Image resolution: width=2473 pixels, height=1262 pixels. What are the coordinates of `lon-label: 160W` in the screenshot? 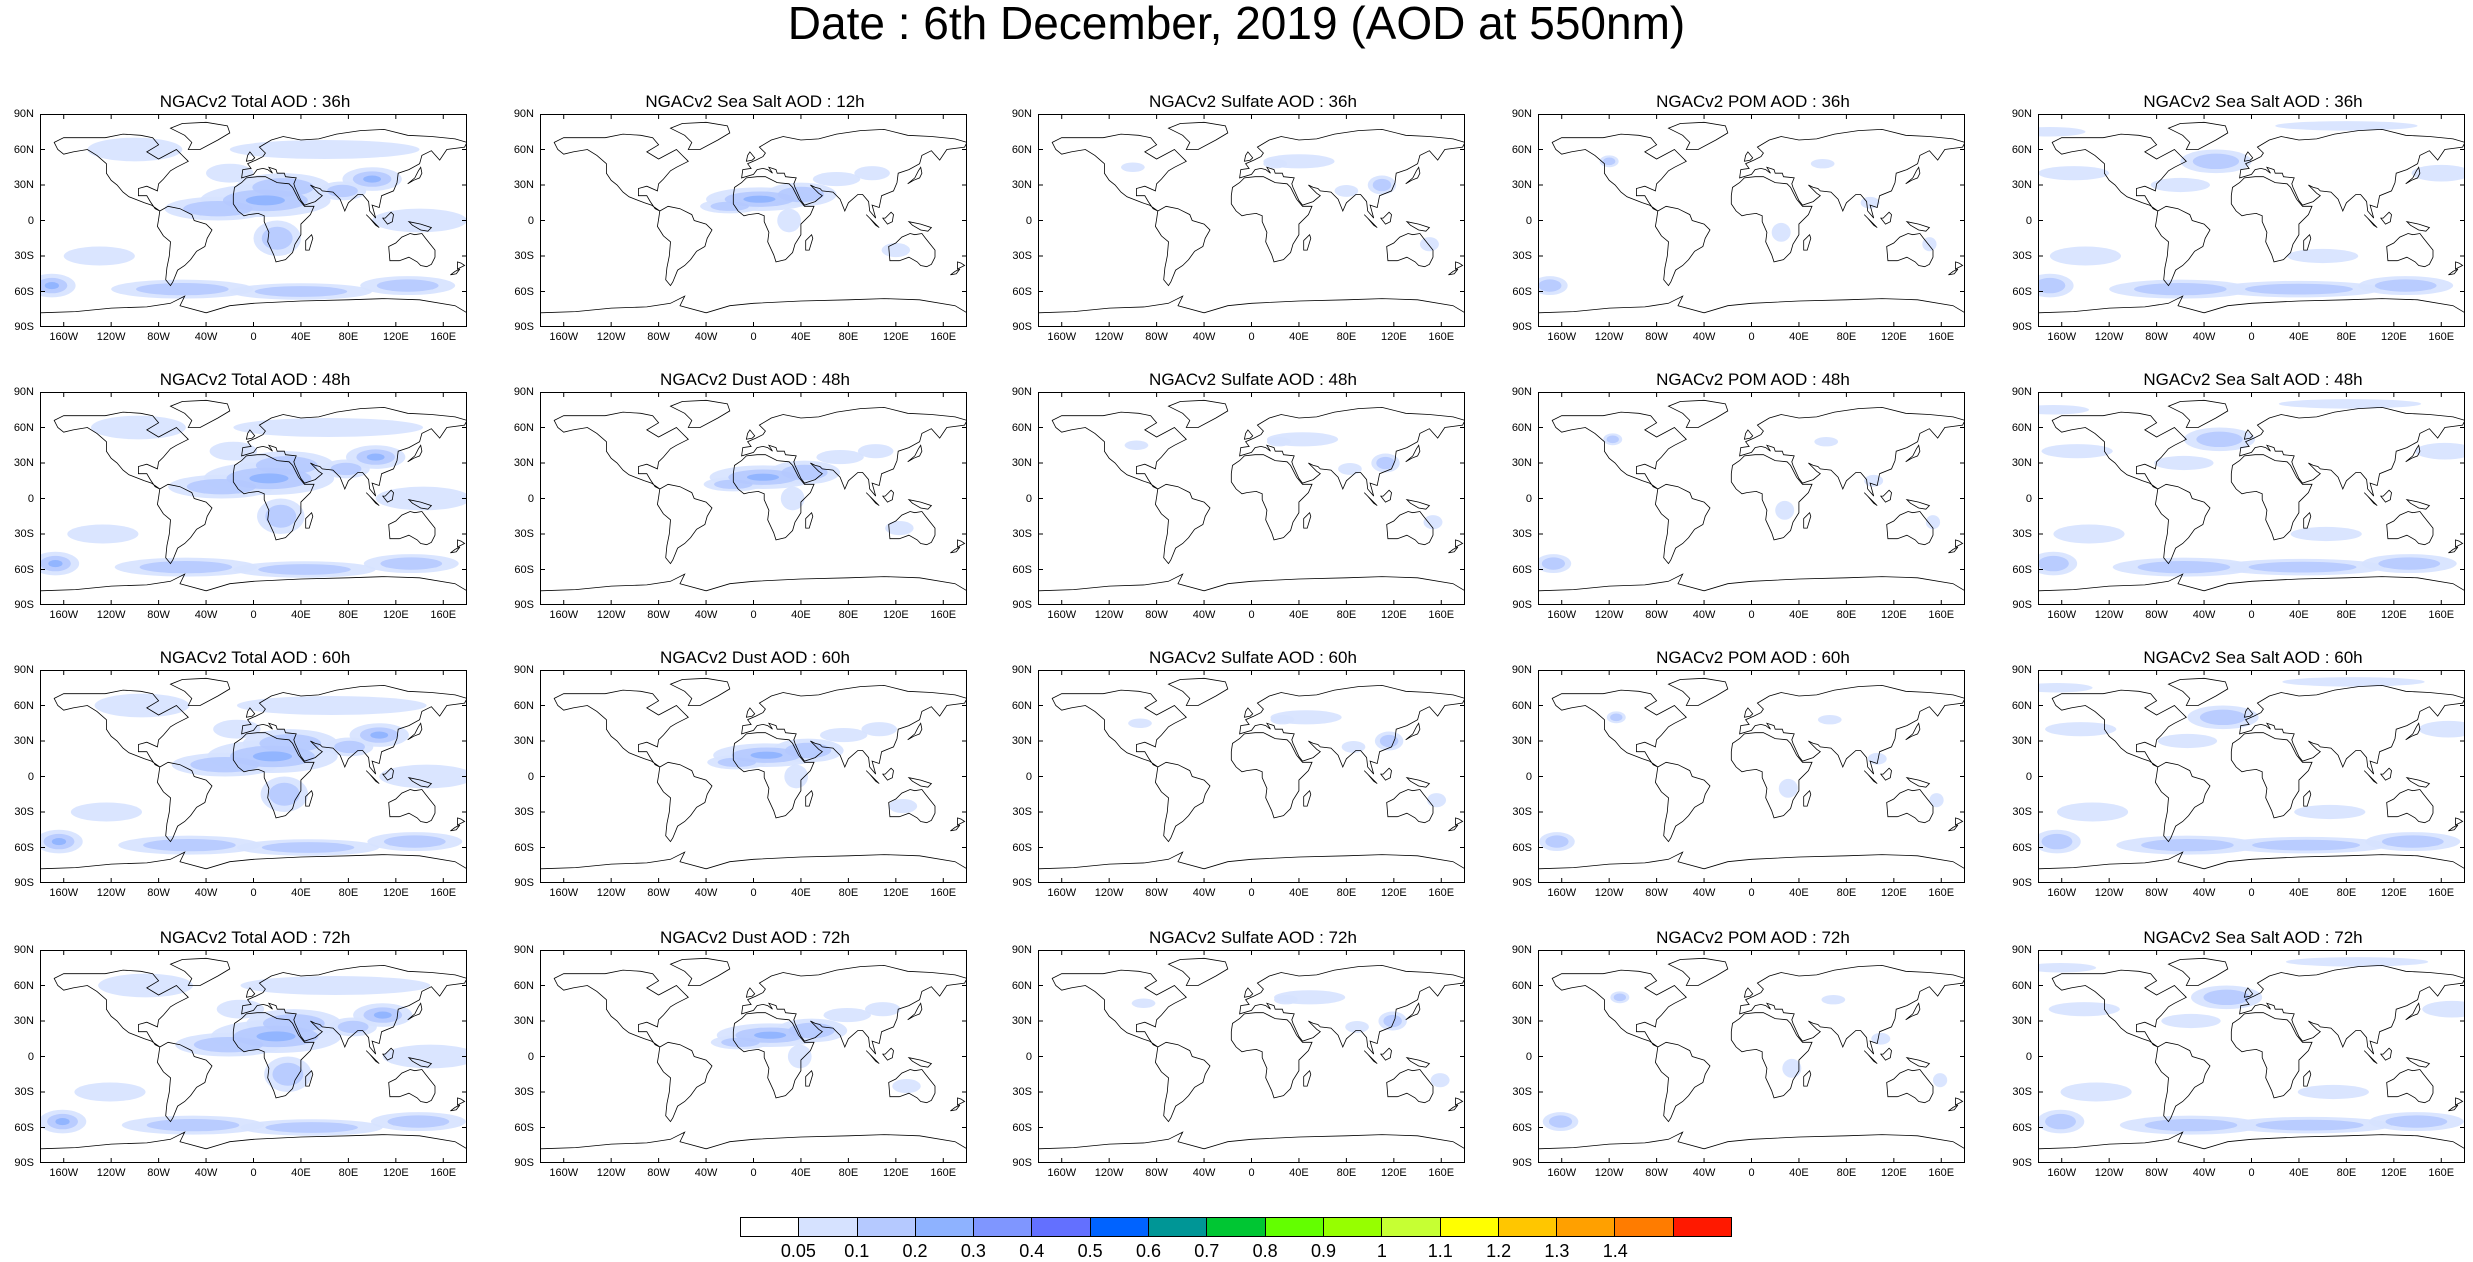 It's located at (1562, 337).